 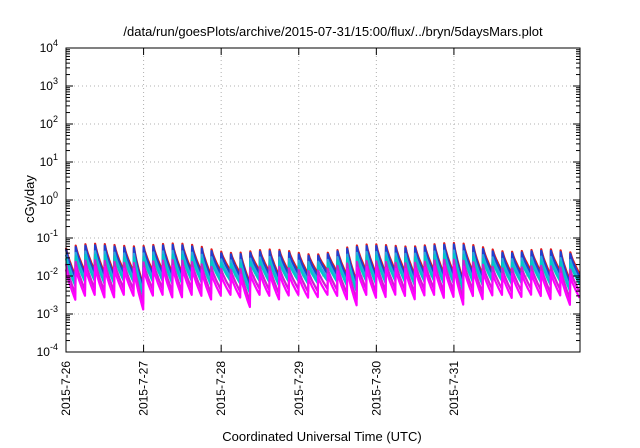 I want to click on y-tick-label: 10⁻³, so click(x=47, y=312).